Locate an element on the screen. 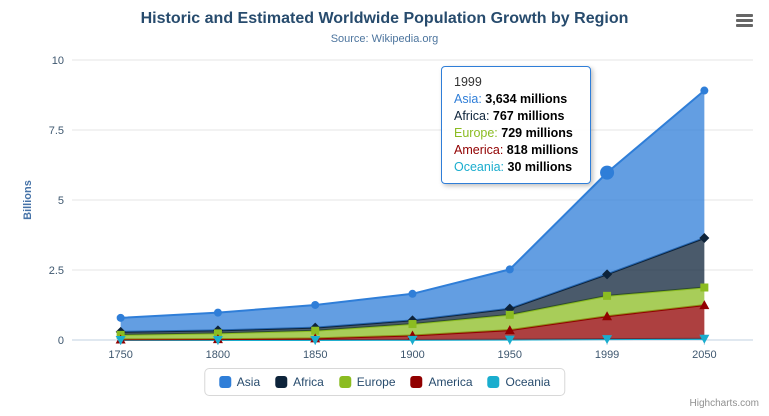  legend-label: America is located at coordinates (450, 382).